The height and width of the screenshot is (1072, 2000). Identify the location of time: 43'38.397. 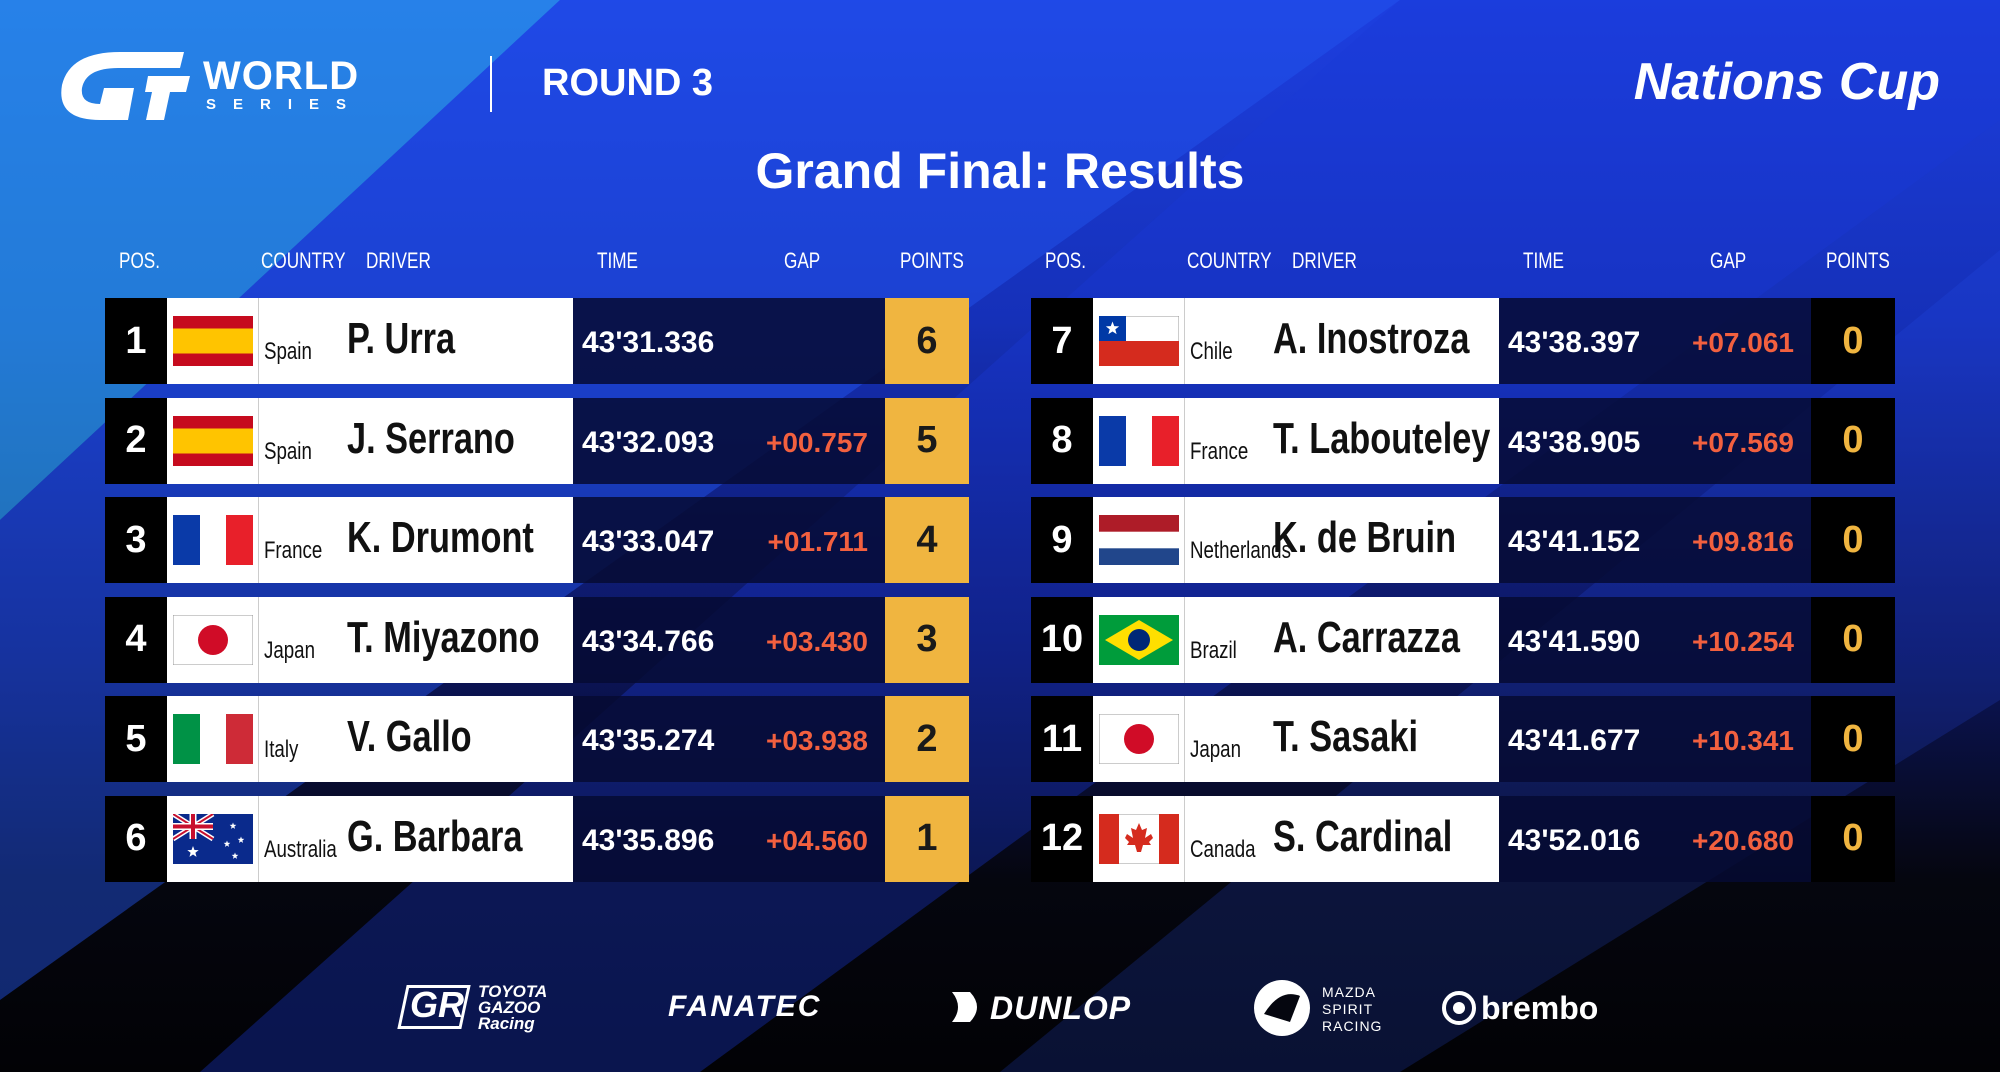
(1574, 342).